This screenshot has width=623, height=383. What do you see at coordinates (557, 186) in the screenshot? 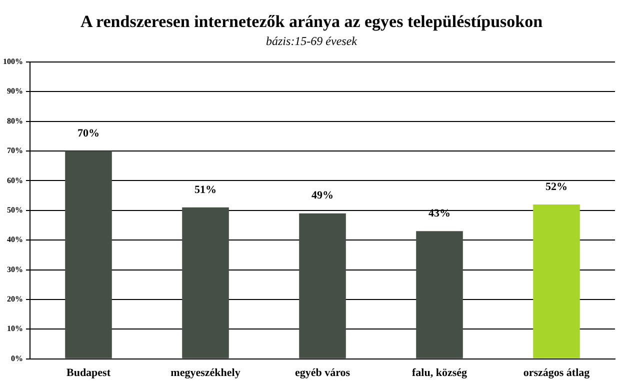
I see `data-label: 52%` at bounding box center [557, 186].